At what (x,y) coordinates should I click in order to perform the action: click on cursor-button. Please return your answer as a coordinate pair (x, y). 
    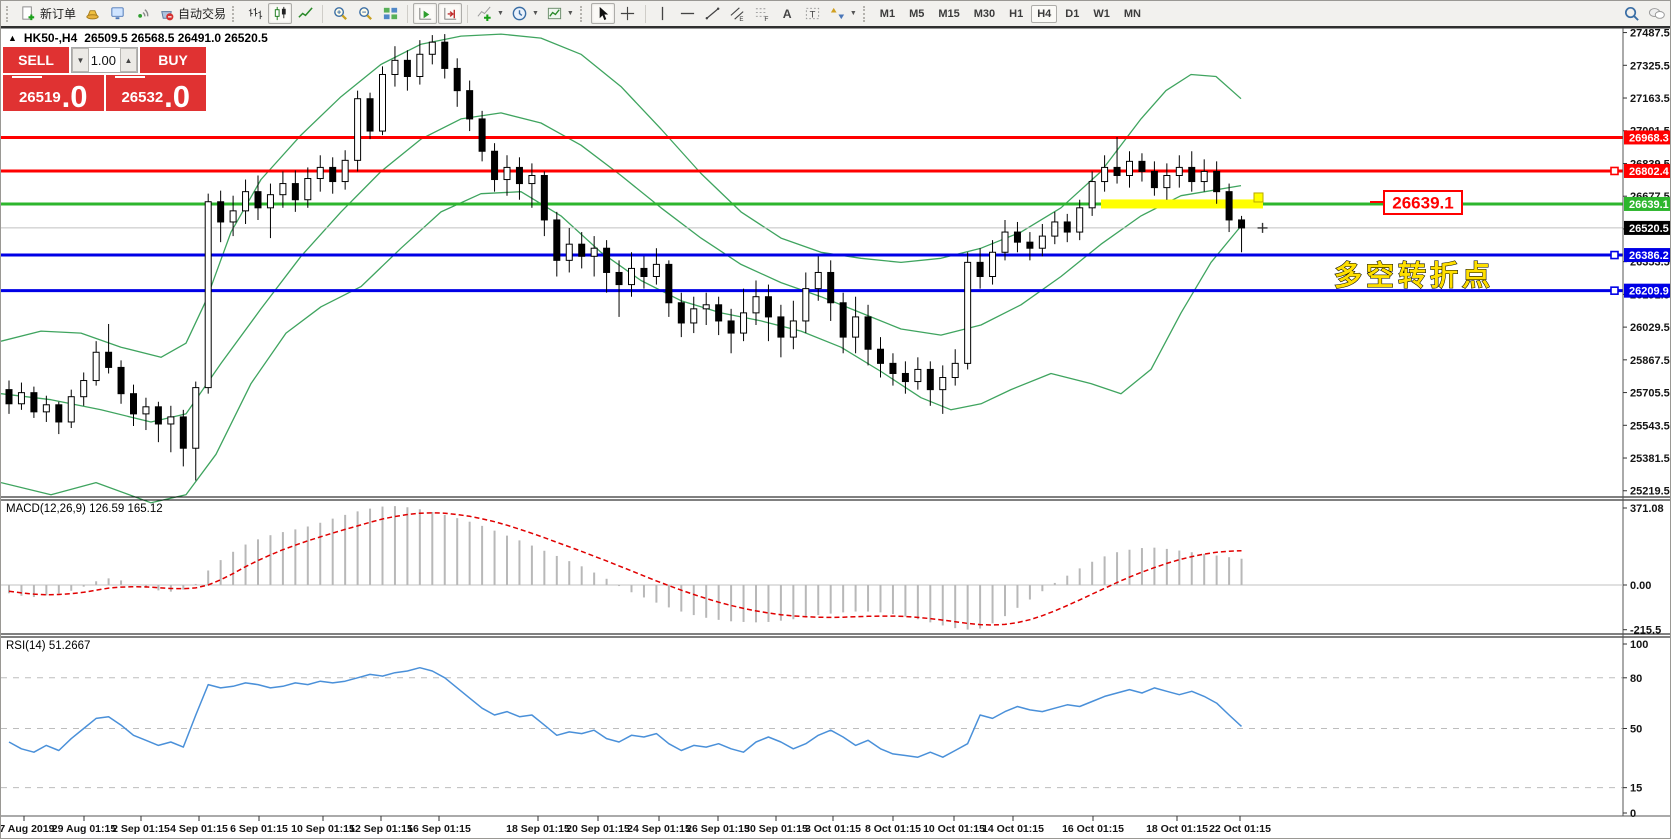
    Looking at the image, I should click on (602, 13).